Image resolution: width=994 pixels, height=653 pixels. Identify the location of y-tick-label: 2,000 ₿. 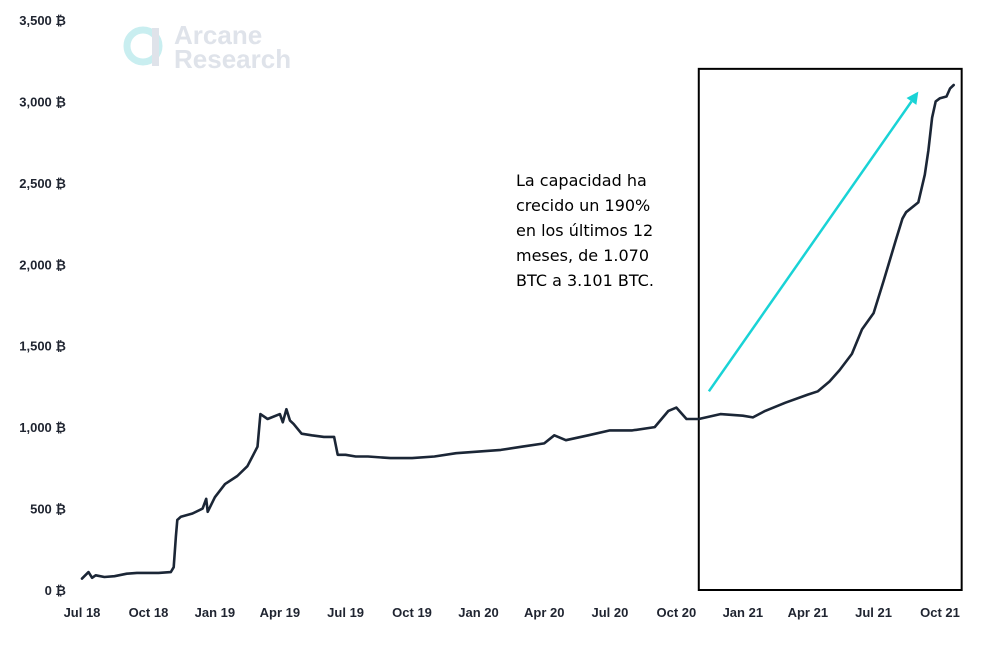
(42, 264).